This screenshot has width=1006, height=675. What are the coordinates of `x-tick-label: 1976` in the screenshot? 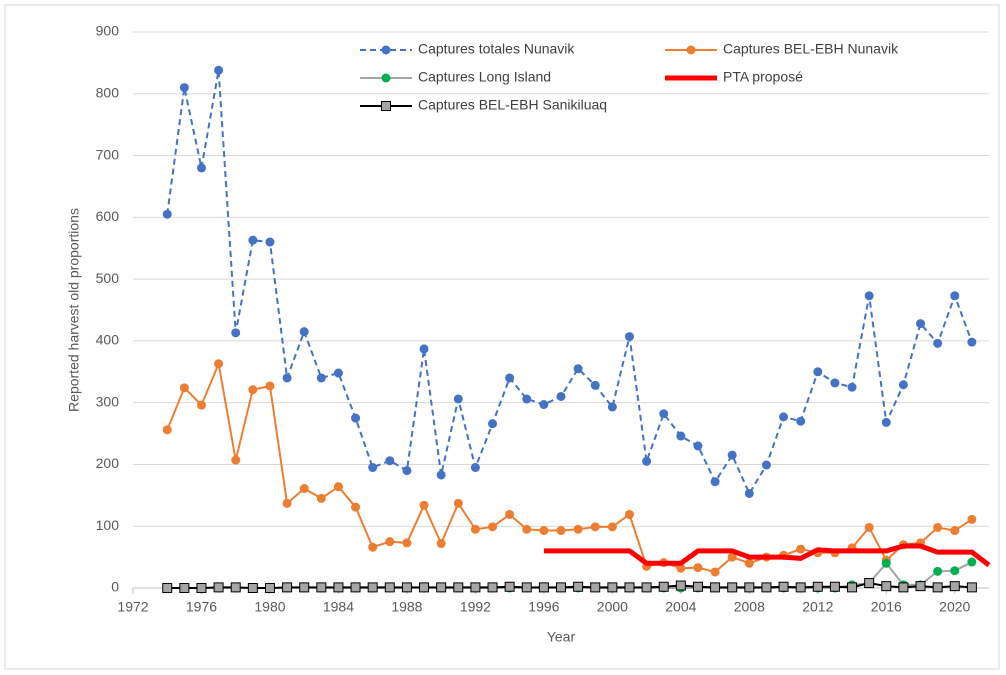 It's located at (201, 607).